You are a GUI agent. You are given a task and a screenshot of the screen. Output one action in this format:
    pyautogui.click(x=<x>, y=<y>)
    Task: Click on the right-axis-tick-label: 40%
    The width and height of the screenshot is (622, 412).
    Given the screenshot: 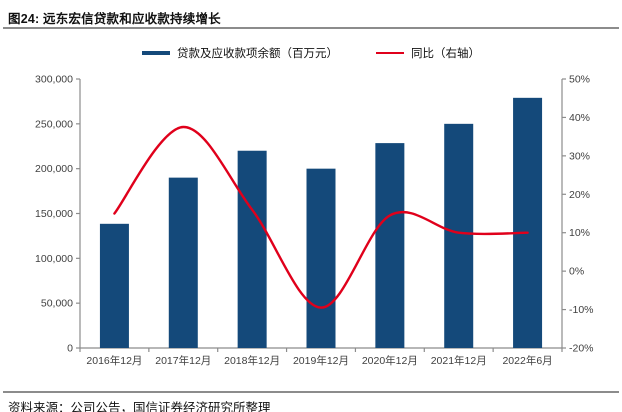 What is the action you would take?
    pyautogui.click(x=579, y=118)
    